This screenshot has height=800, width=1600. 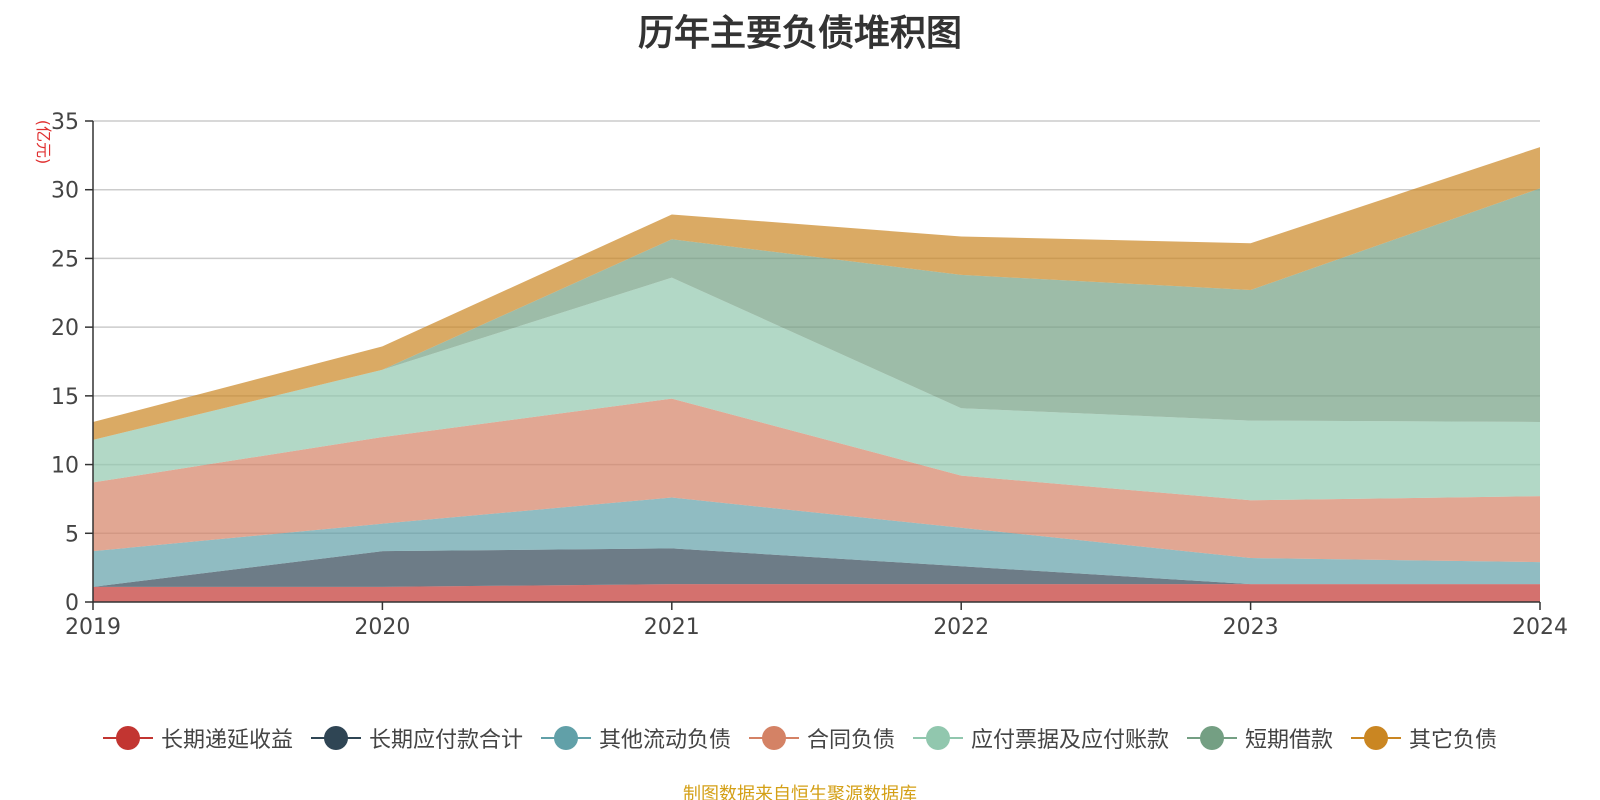 I want to click on source-note: 制图数据来自恒生聚源数据库, so click(x=800, y=792).